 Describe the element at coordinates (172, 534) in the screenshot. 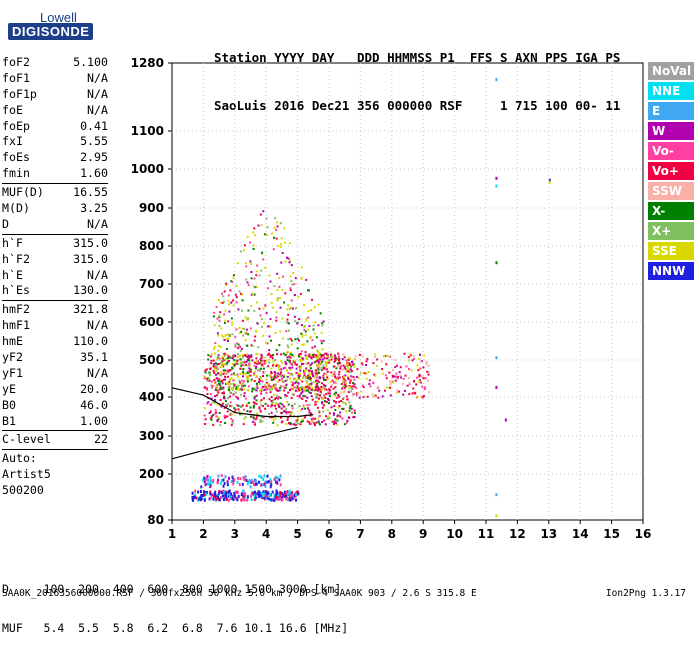

I see `x-tick-label: 1` at that location.